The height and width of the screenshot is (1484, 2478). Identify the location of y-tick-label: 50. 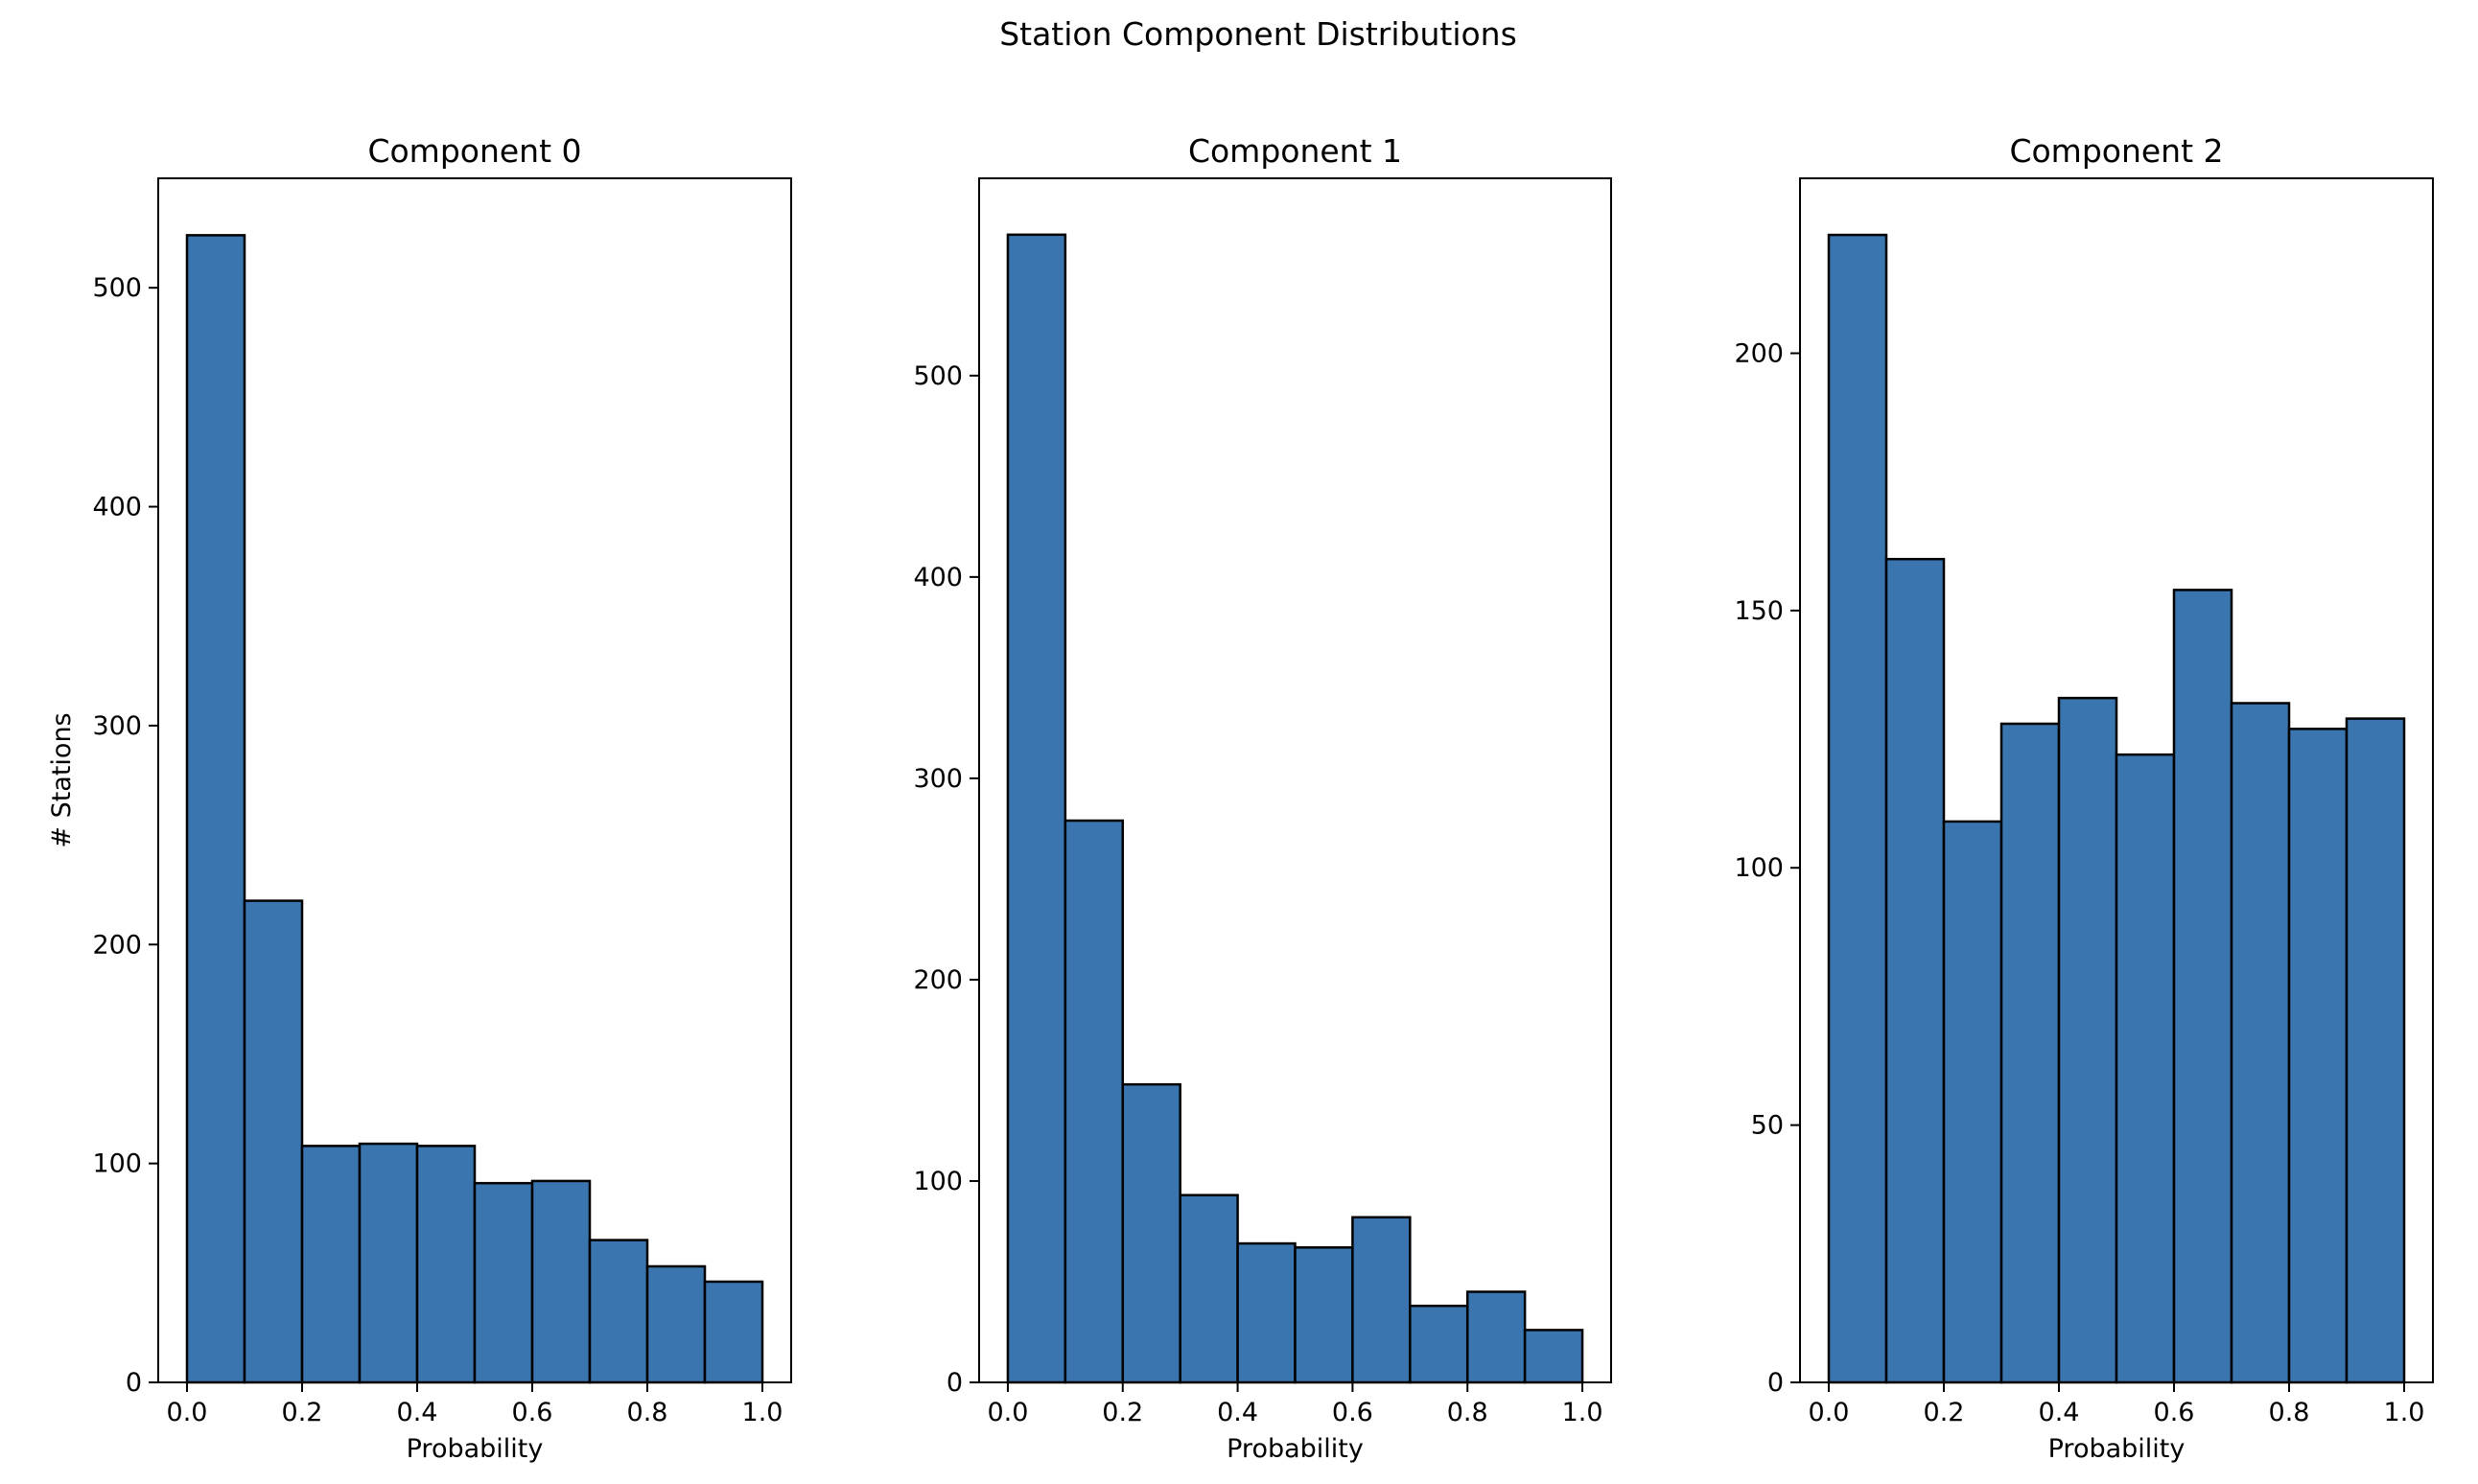
(1767, 1126).